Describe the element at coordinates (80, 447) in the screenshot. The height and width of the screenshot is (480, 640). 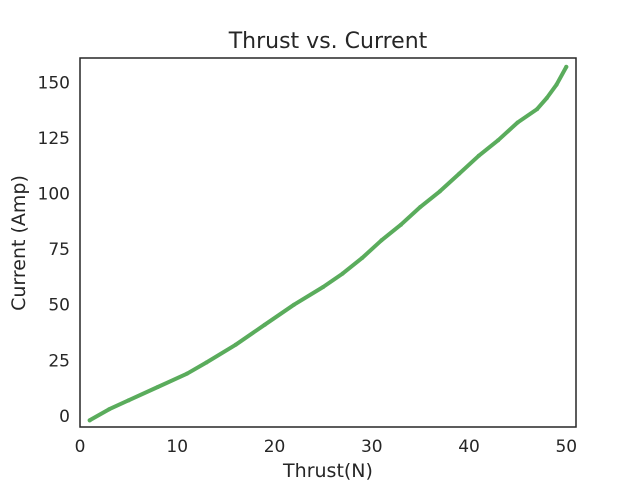
I see `x-tick-label: 0` at that location.